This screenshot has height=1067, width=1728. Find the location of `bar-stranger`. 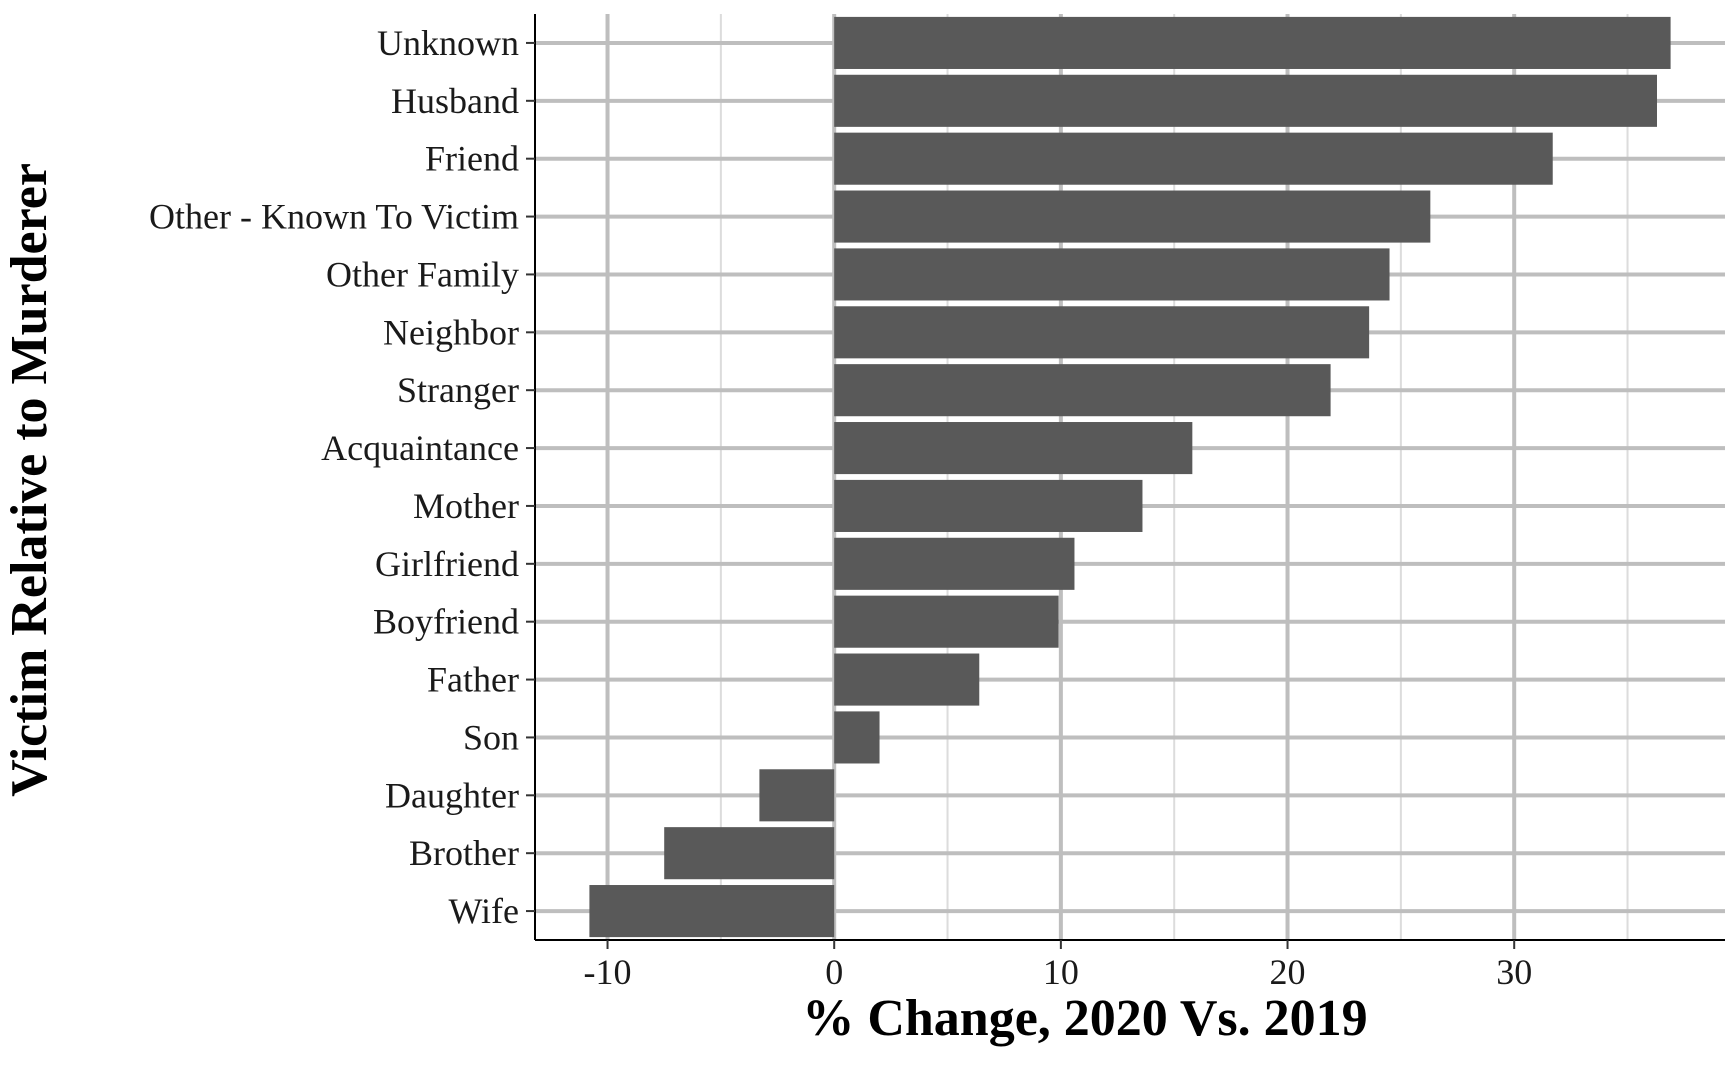

bar-stranger is located at coordinates (1082, 390).